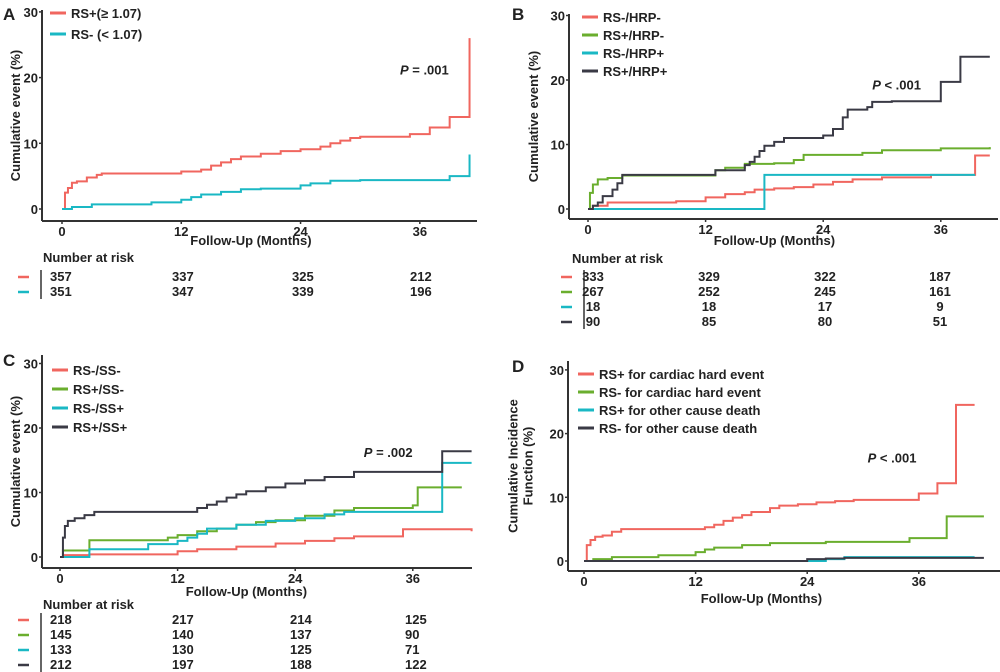 This screenshot has width=1000, height=672. I want to click on risk-cell: 218, so click(61, 619).